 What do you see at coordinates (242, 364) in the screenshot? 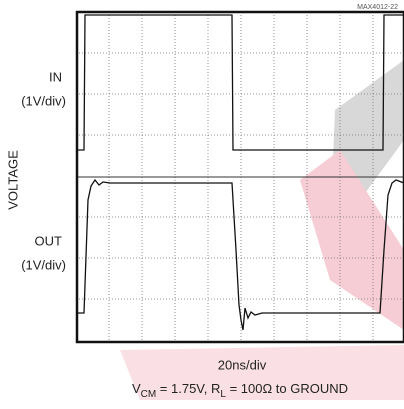
I see `x-axis-label: 20ns/div` at bounding box center [242, 364].